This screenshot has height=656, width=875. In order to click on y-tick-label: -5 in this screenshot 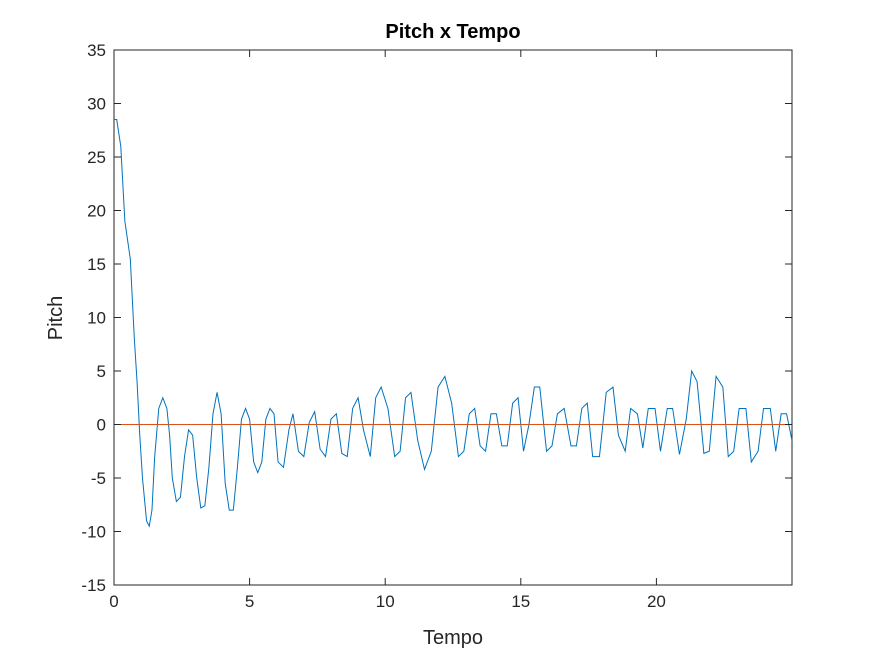, I will do `click(98, 478)`.